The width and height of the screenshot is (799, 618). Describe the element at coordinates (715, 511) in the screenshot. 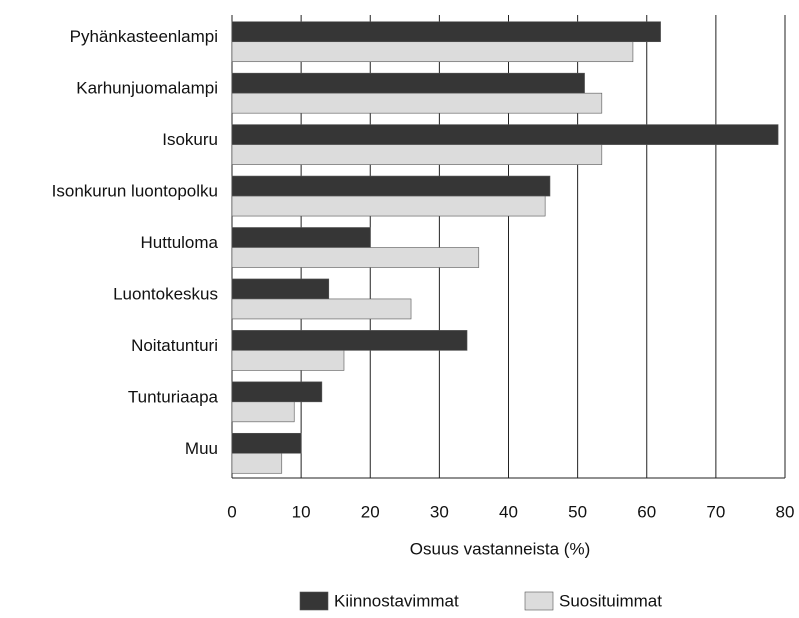

I see `x-tick-label: 70` at that location.